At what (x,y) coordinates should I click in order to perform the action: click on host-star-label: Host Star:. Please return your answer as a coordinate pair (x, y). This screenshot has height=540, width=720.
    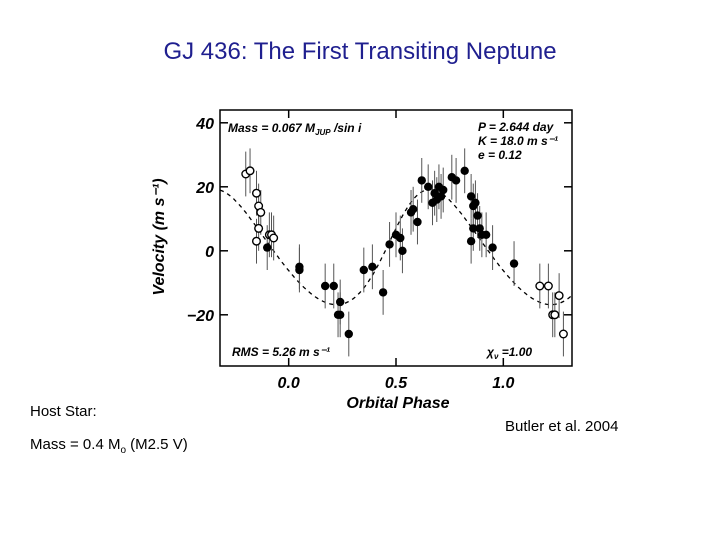
    Looking at the image, I should click on (63, 411).